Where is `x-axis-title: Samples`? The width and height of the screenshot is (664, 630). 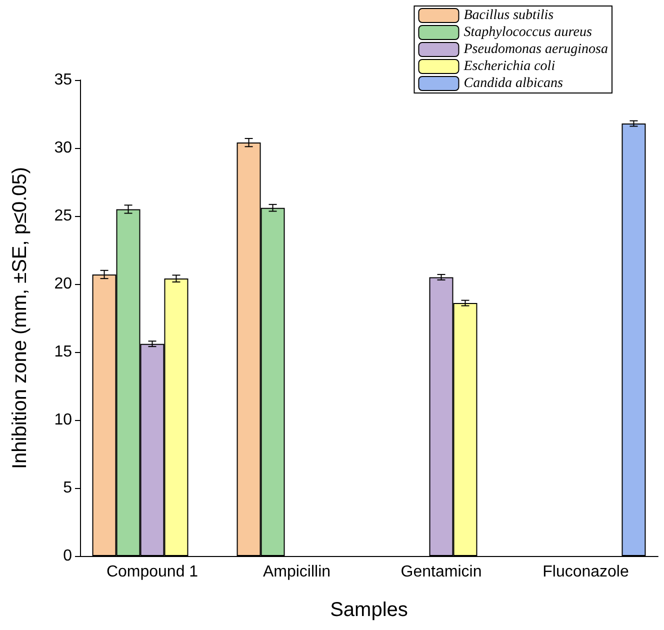 x-axis-title: Samples is located at coordinates (369, 610).